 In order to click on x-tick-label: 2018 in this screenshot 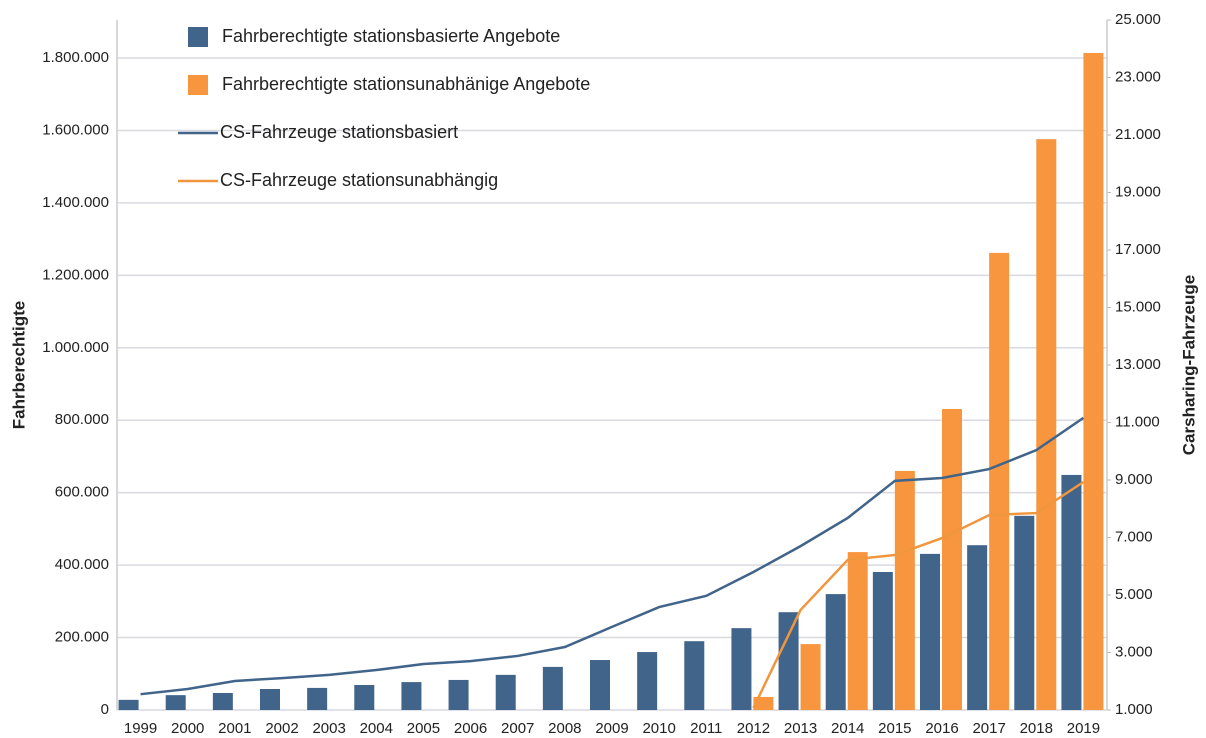, I will do `click(1036, 728)`.